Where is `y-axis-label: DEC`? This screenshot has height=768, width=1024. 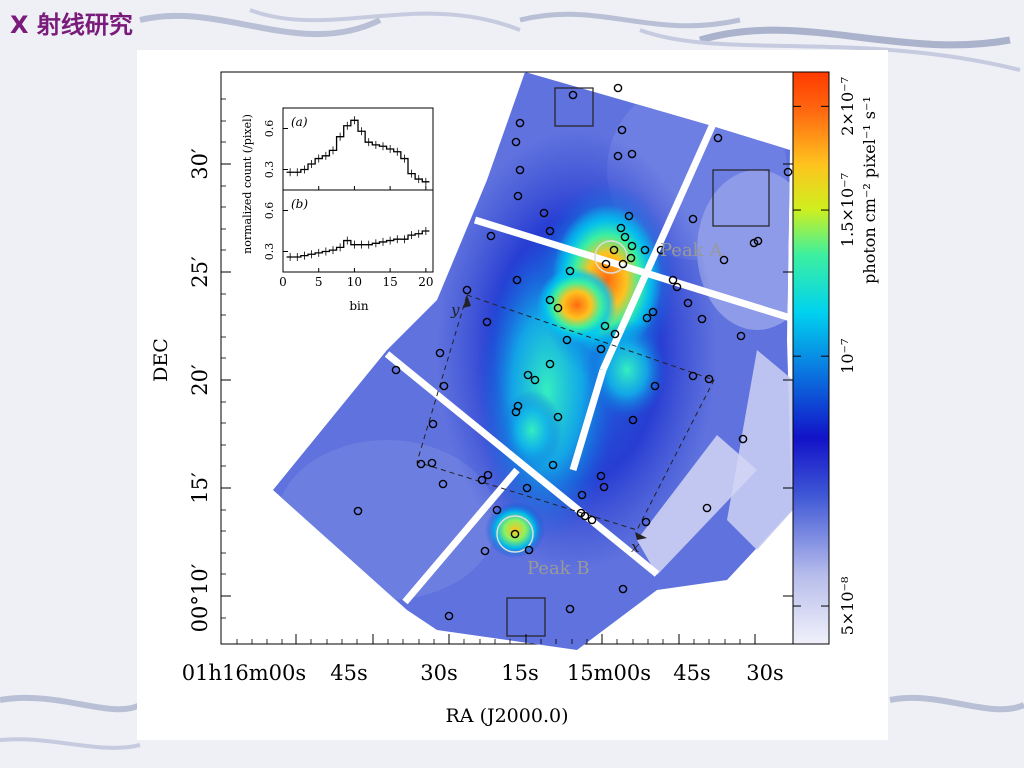 y-axis-label: DEC is located at coordinates (161, 360).